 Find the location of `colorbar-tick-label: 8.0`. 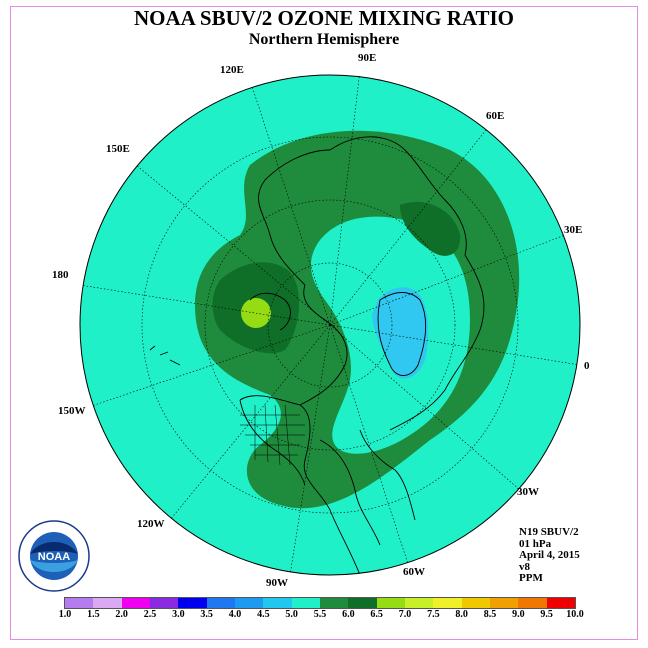

colorbar-tick-label: 8.0 is located at coordinates (461, 614).